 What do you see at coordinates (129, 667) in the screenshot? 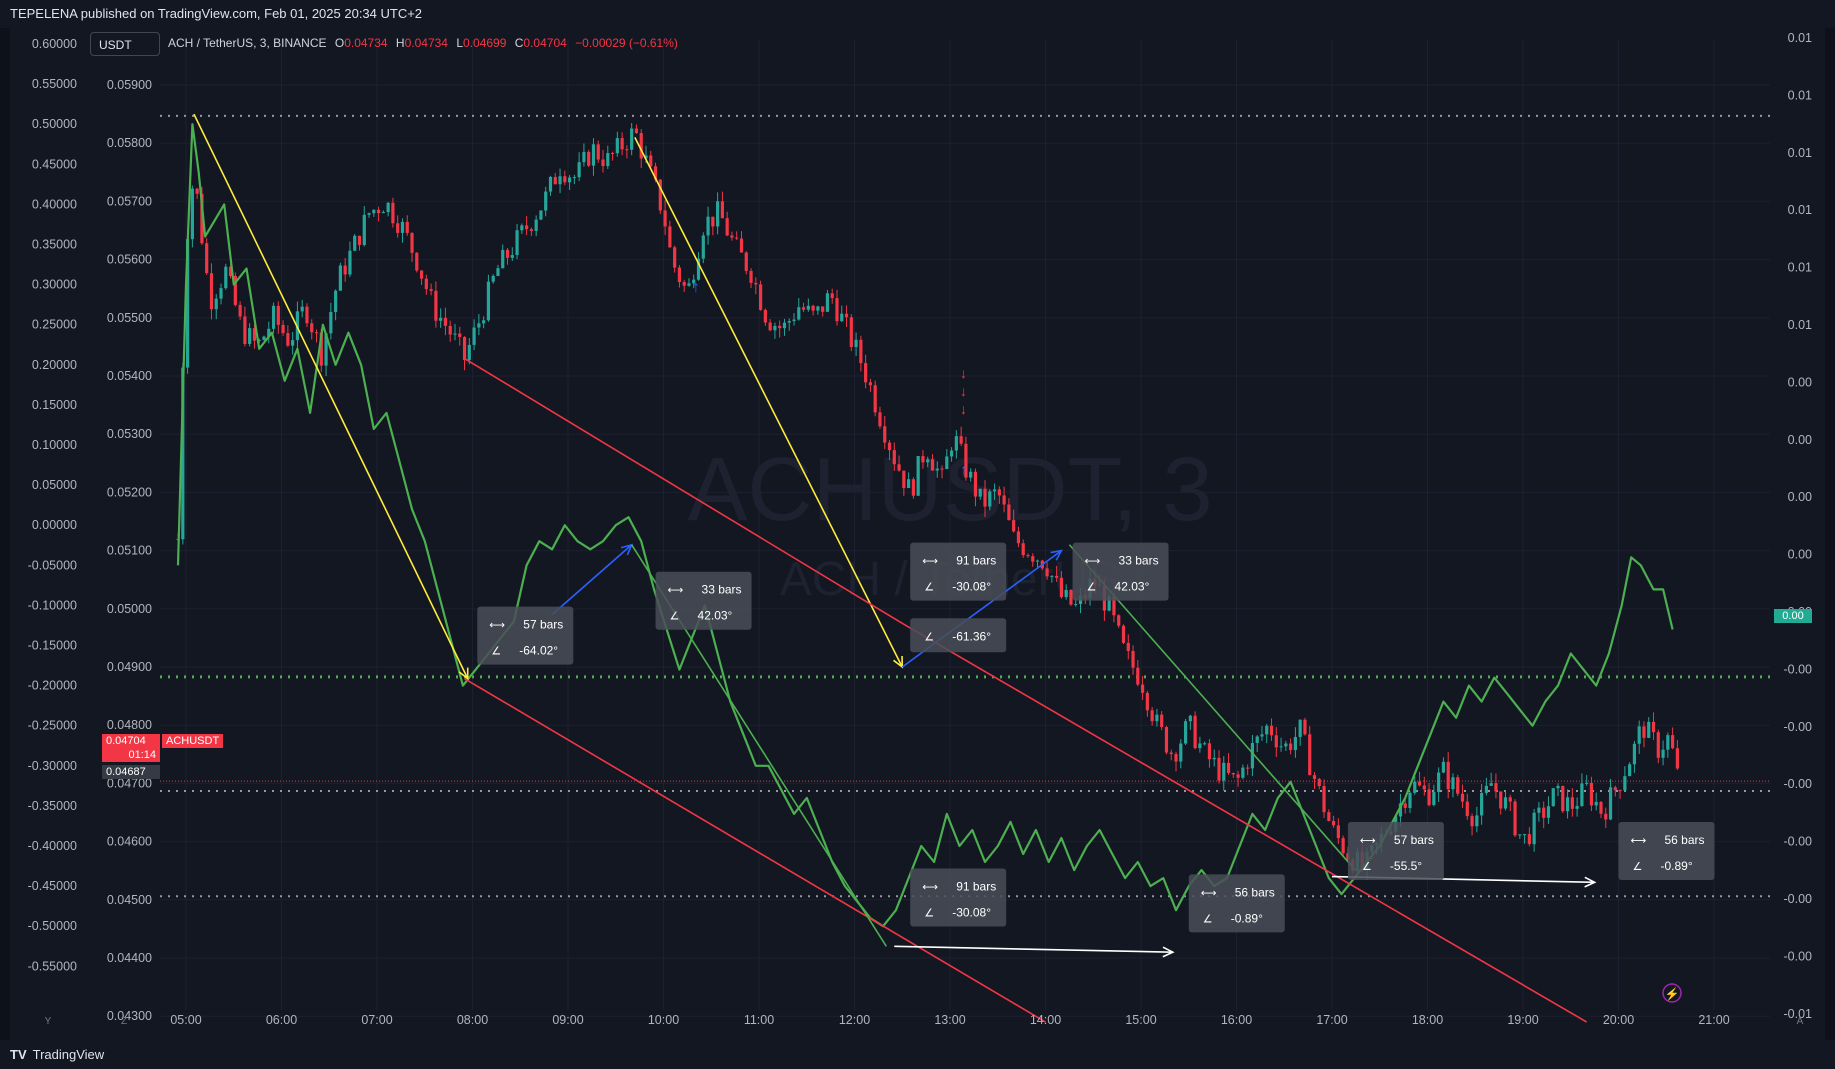
I see `price-tick-label: 0.04900` at bounding box center [129, 667].